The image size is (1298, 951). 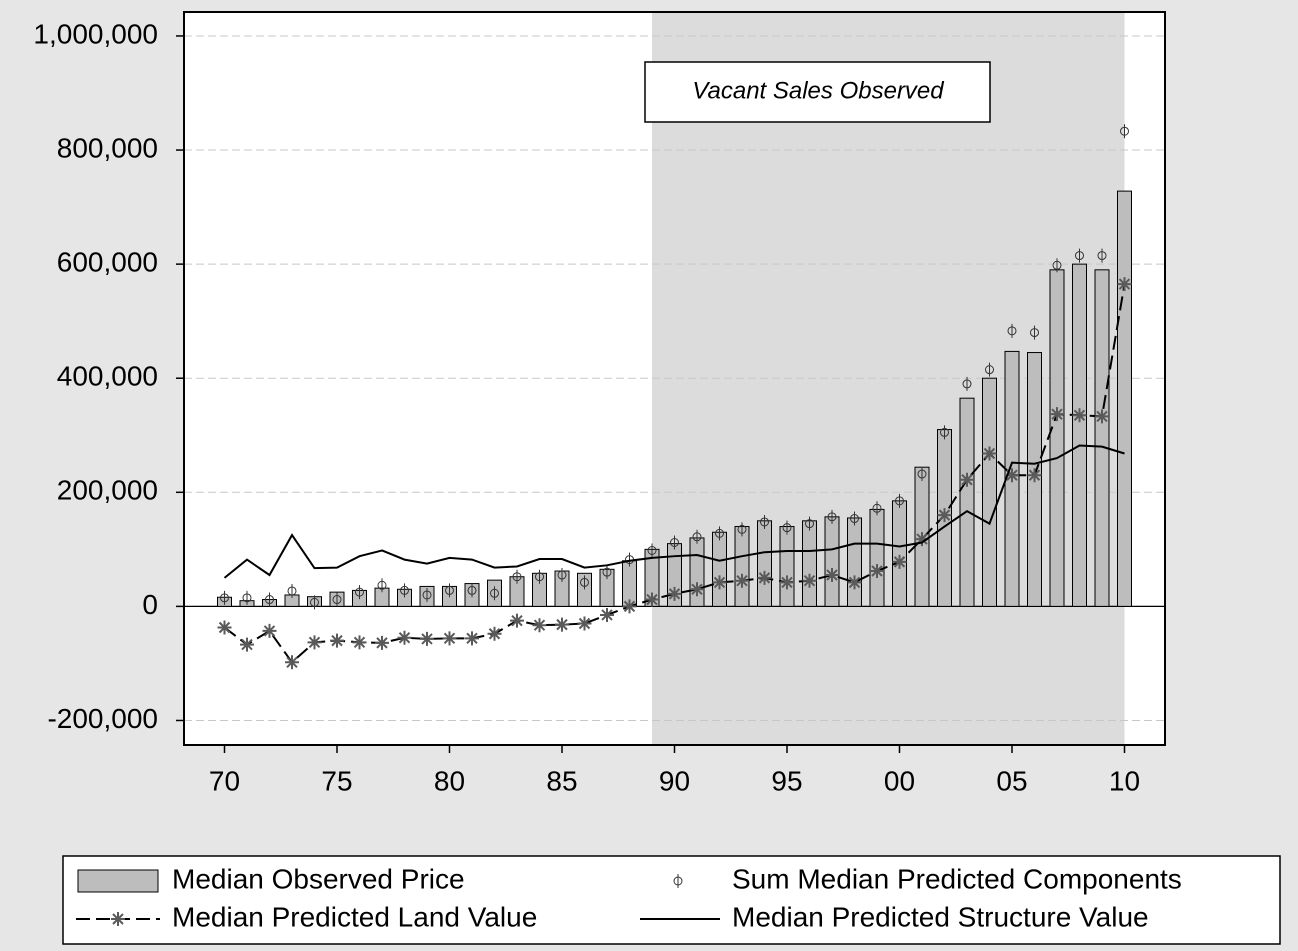 I want to click on y-tick-label: -200,000, so click(x=102, y=718).